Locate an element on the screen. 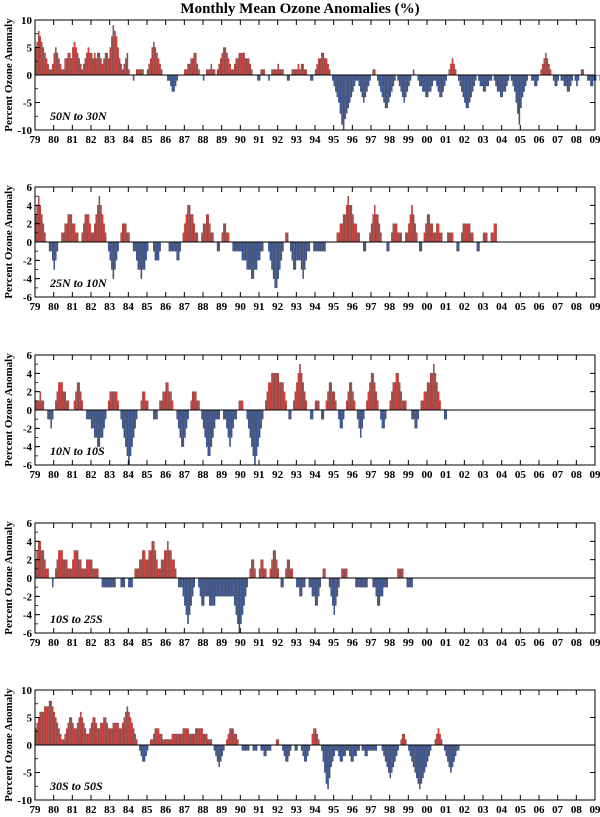 The width and height of the screenshot is (600, 817). x-tick-label: 01 is located at coordinates (445, 810).